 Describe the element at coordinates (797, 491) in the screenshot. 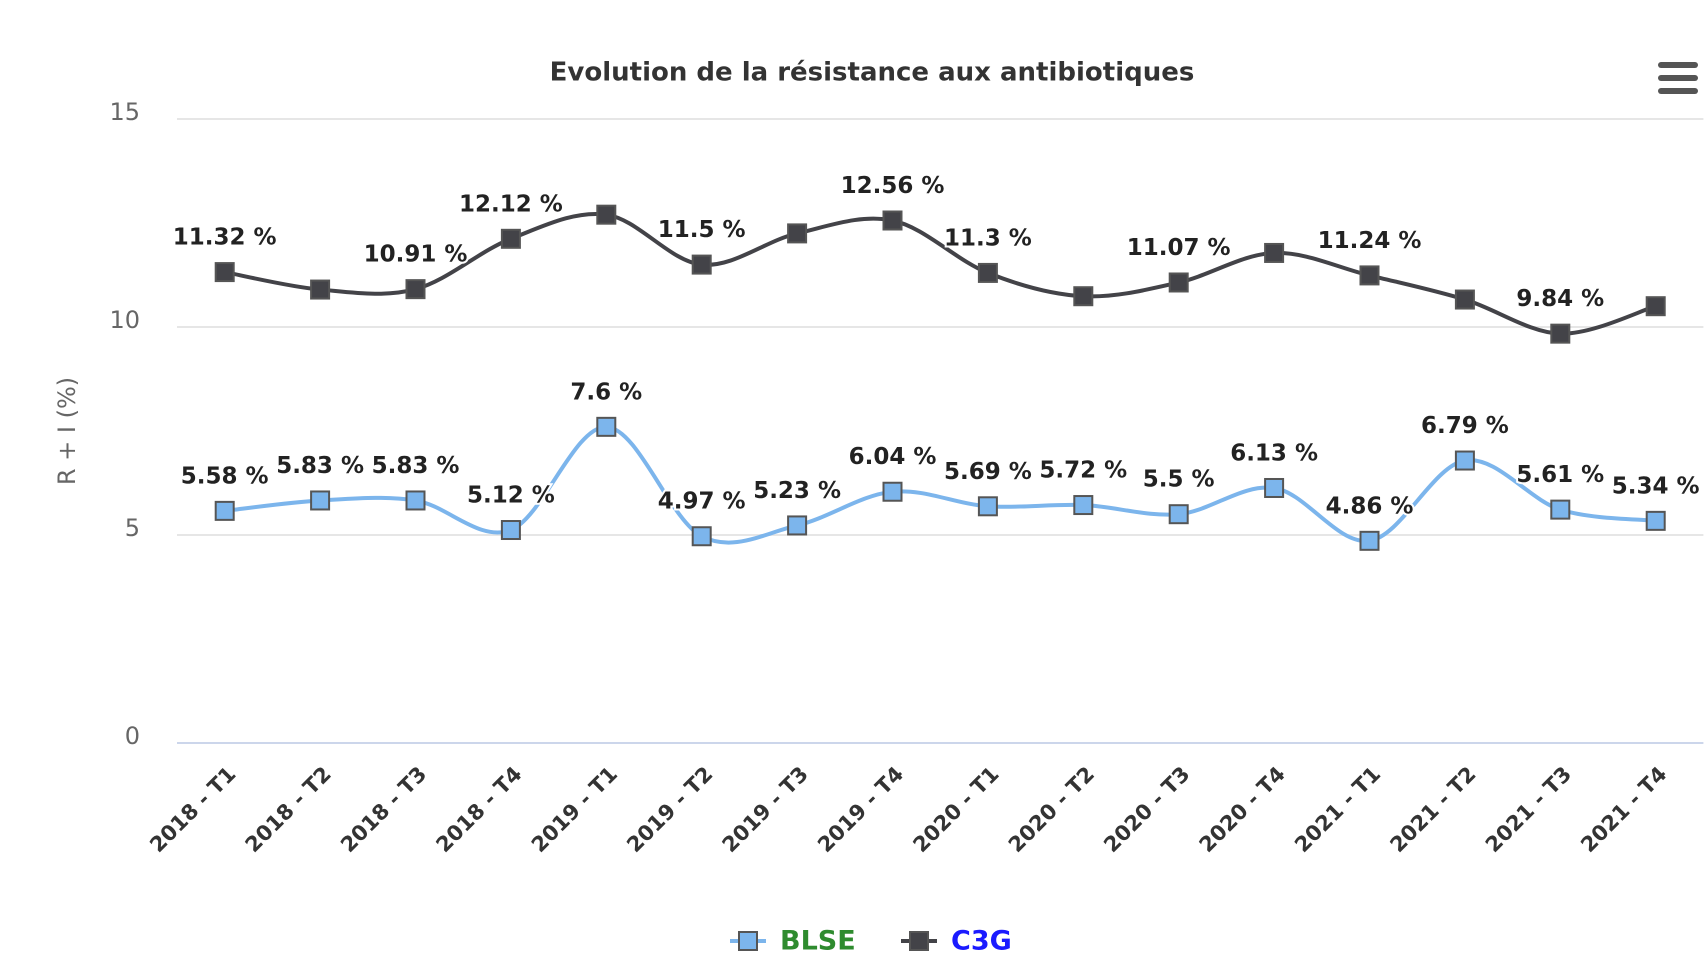

I see `data-label: 5.23 %` at that location.